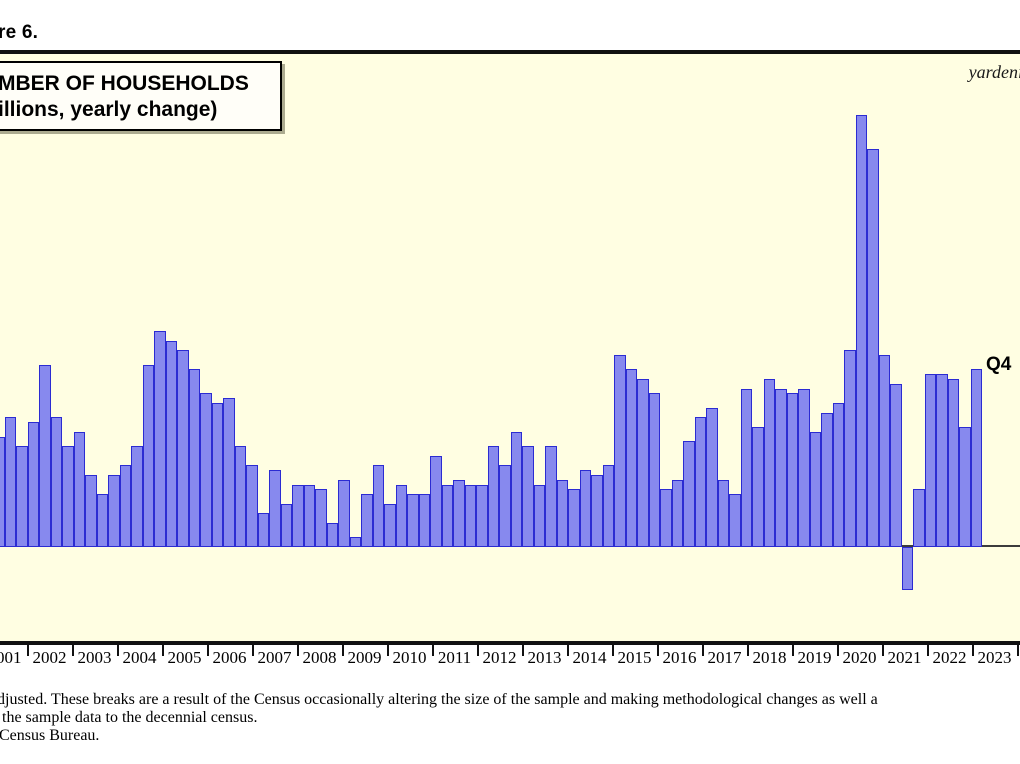 The image size is (1020, 764). Describe the element at coordinates (130, 717) in the screenshot. I see `footnote-line-2: the sample data to the decennial census.` at that location.